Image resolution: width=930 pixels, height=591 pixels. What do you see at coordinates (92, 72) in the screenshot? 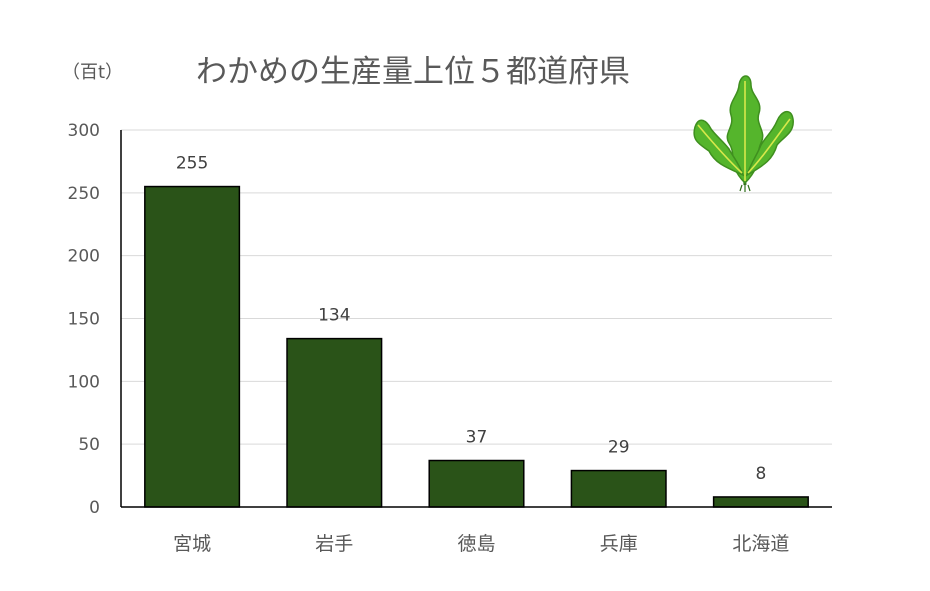
I see `y-unit-label: （百t）` at bounding box center [92, 72].